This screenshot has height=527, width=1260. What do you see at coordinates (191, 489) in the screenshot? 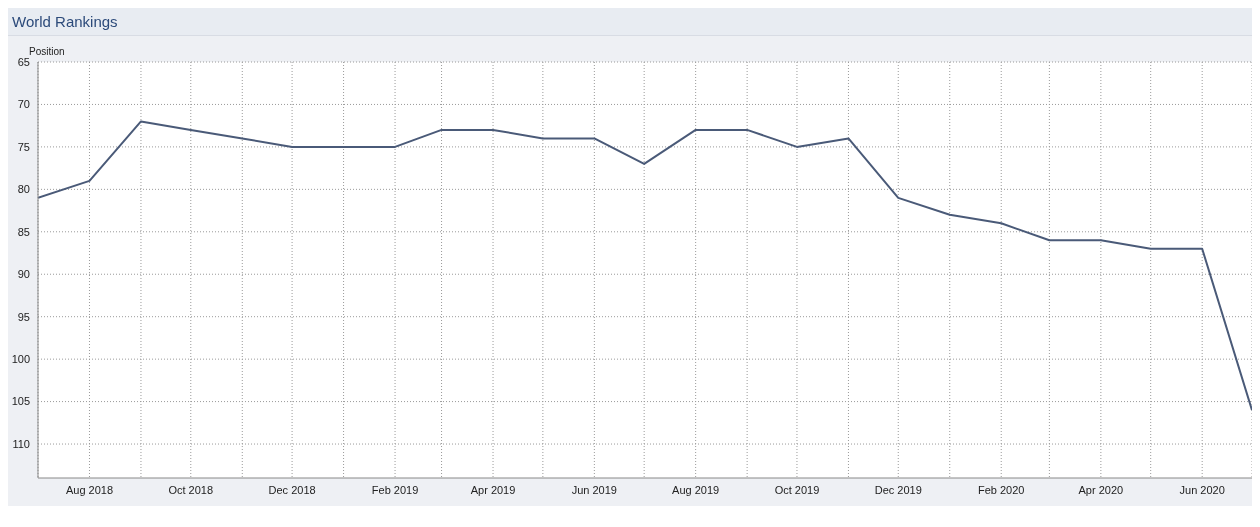
I see `x-tick-label: Oct 2018` at bounding box center [191, 489].